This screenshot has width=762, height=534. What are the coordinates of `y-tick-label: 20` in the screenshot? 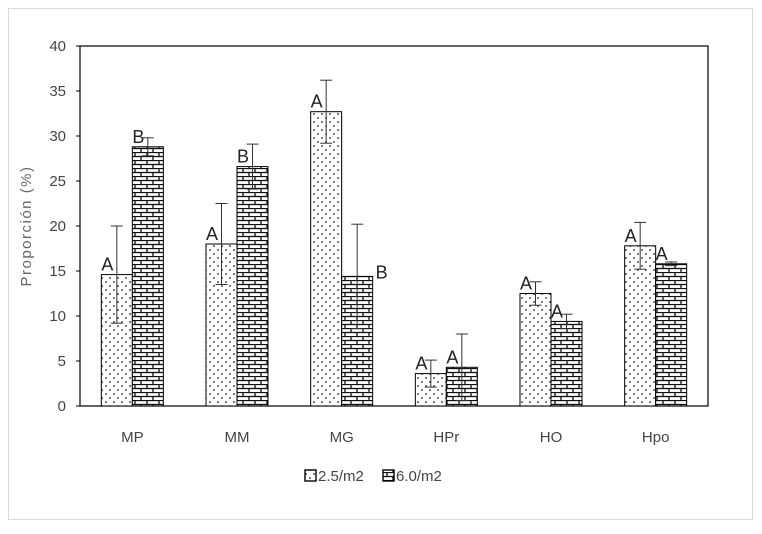 It's located at (57, 226).